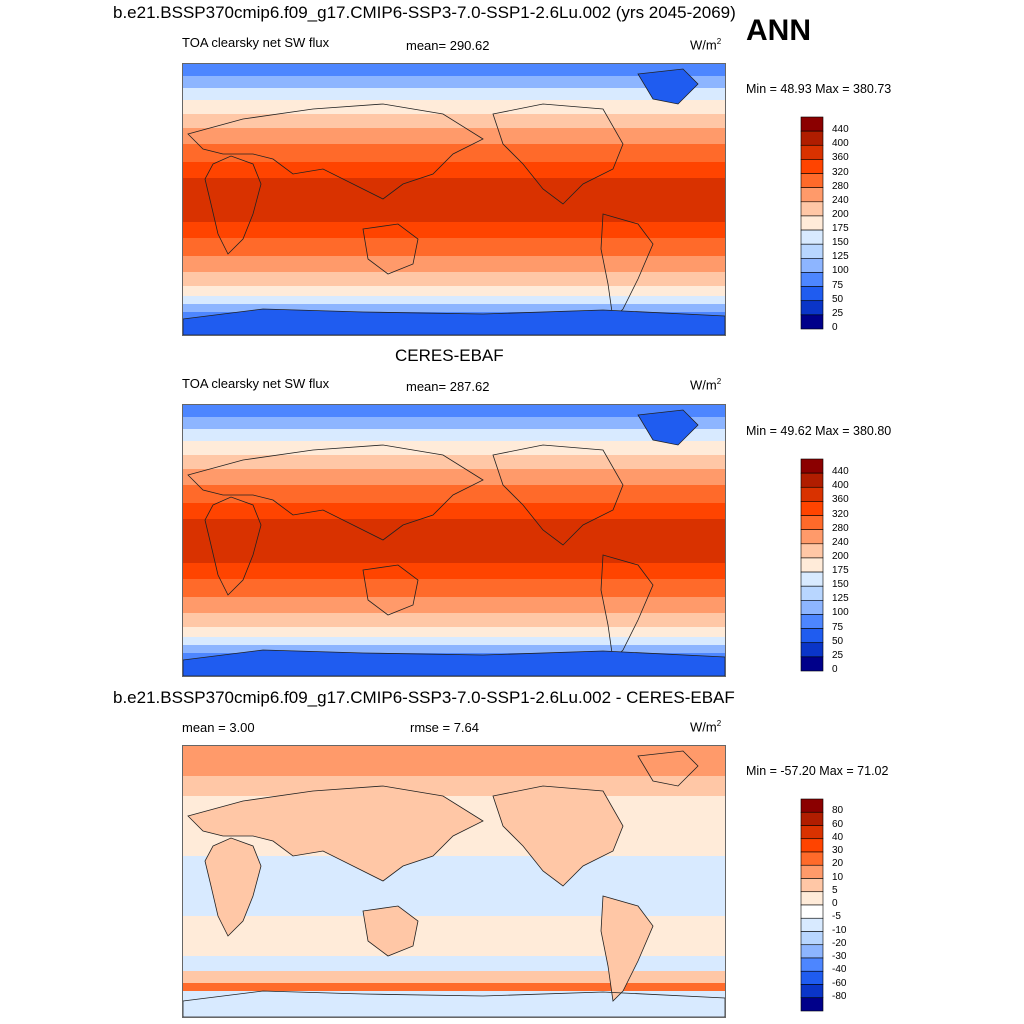 Image resolution: width=1024 pixels, height=1024 pixels. What do you see at coordinates (840, 172) in the screenshot?
I see `colorbar-tick-label: 320` at bounding box center [840, 172].